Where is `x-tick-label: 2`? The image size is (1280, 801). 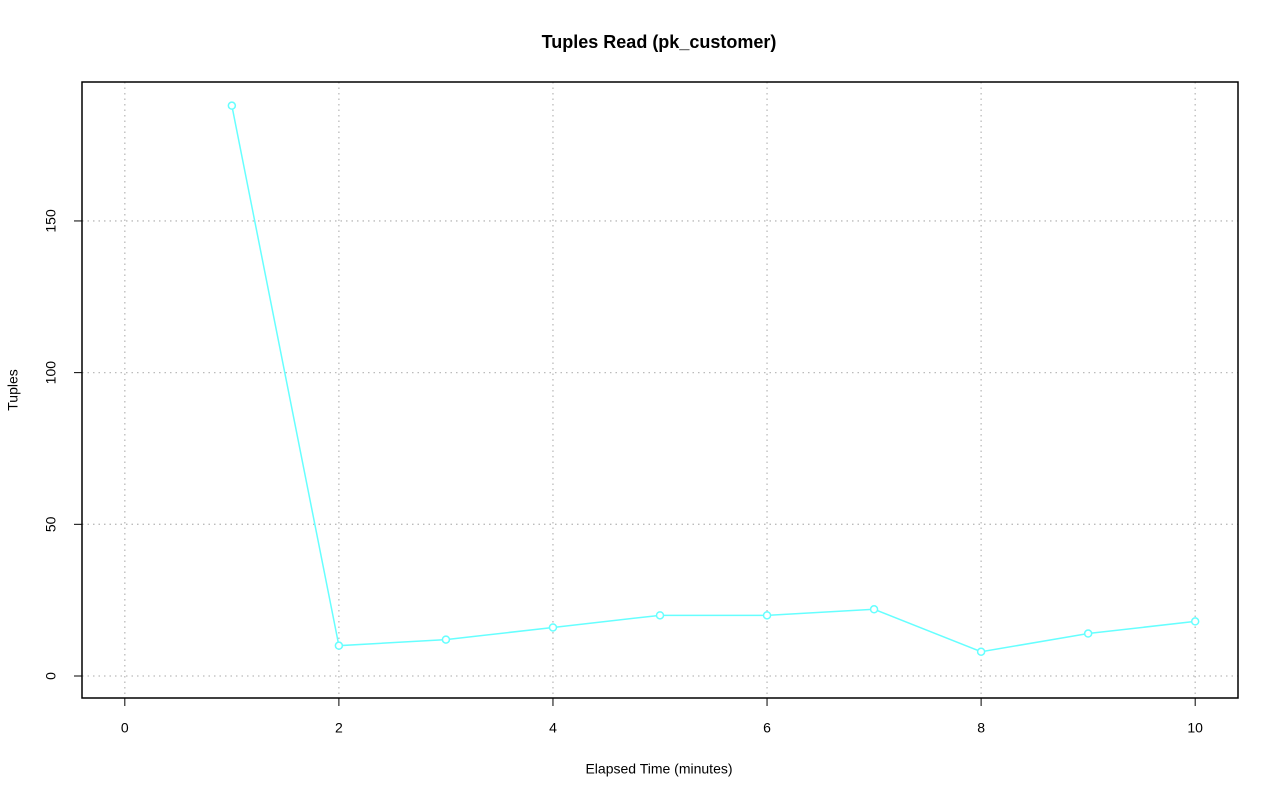
x-tick-label: 2 is located at coordinates (339, 728).